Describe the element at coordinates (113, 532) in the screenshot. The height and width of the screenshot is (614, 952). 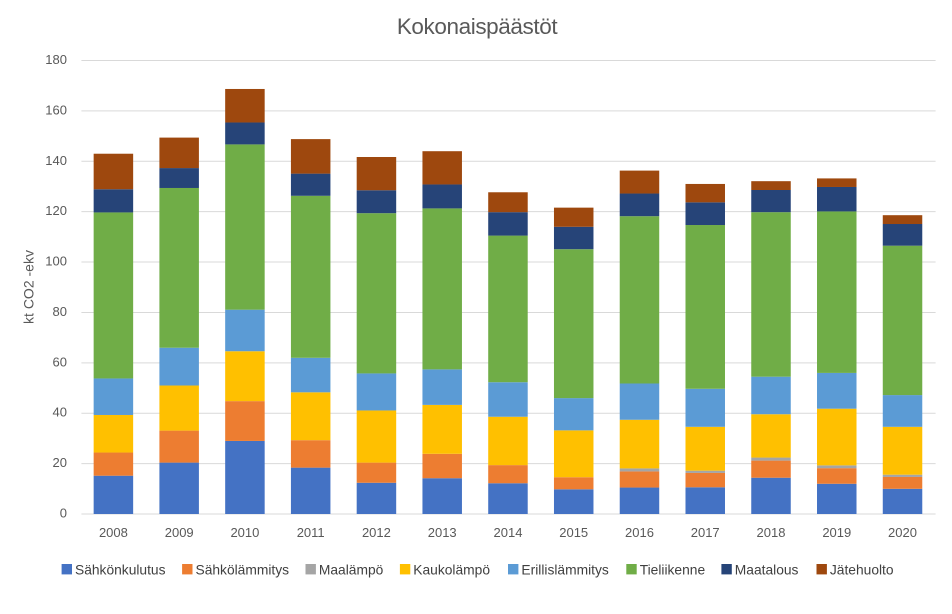
I see `svg-text: 2008` at that location.